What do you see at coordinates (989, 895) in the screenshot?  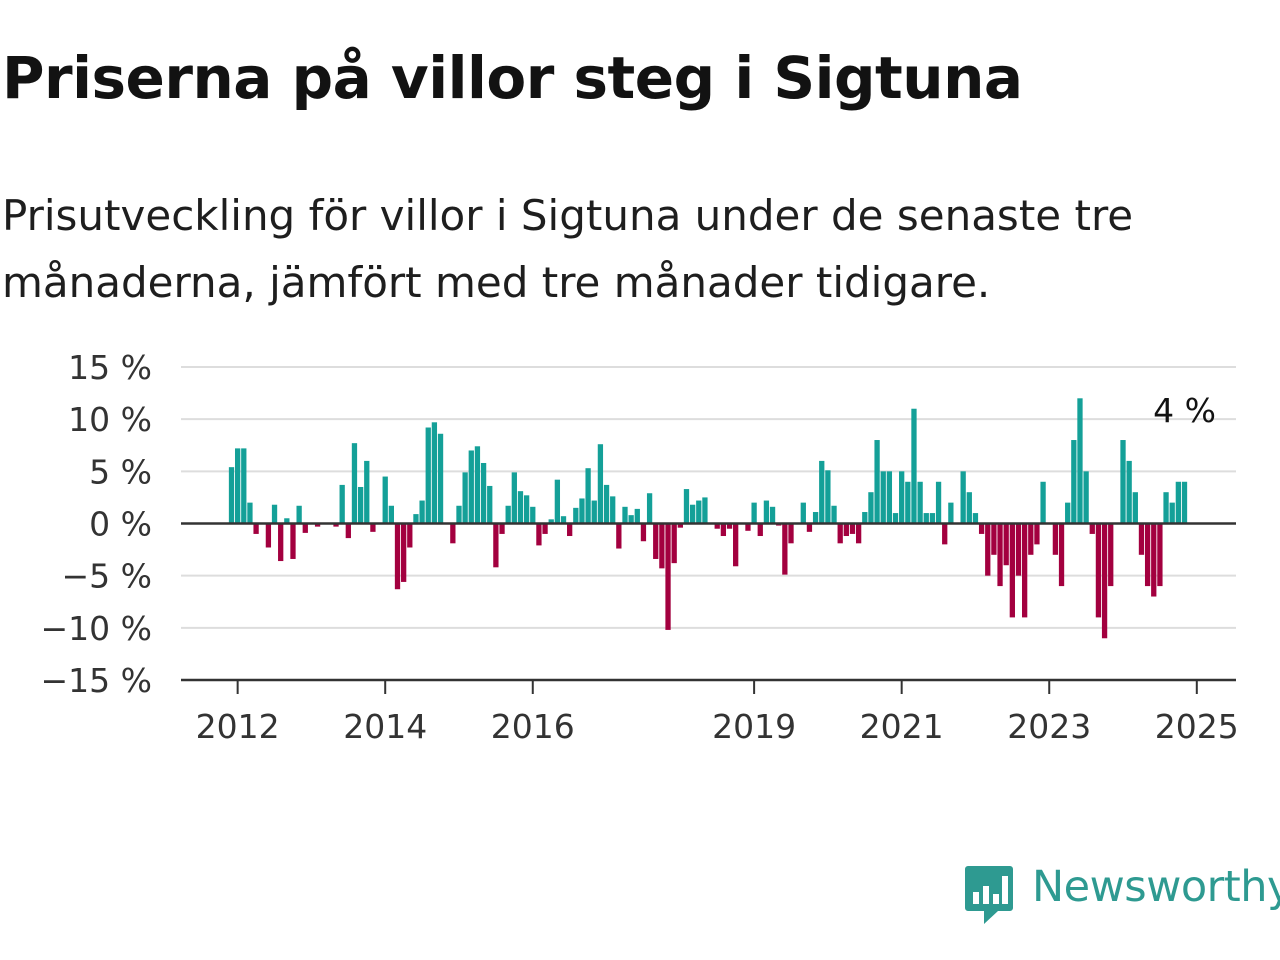 I see `newsworthy-logo-icon` at bounding box center [989, 895].